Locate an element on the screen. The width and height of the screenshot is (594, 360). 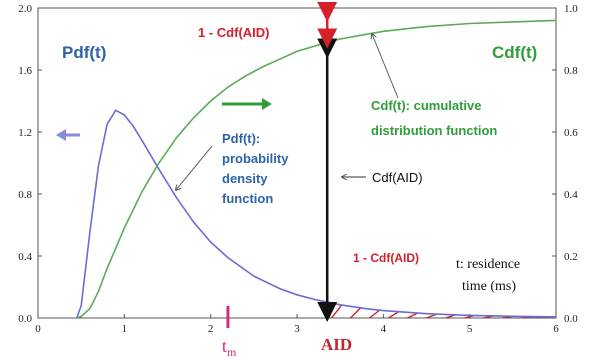
cdf-aid-label: Cdf(AID) is located at coordinates (397, 177).